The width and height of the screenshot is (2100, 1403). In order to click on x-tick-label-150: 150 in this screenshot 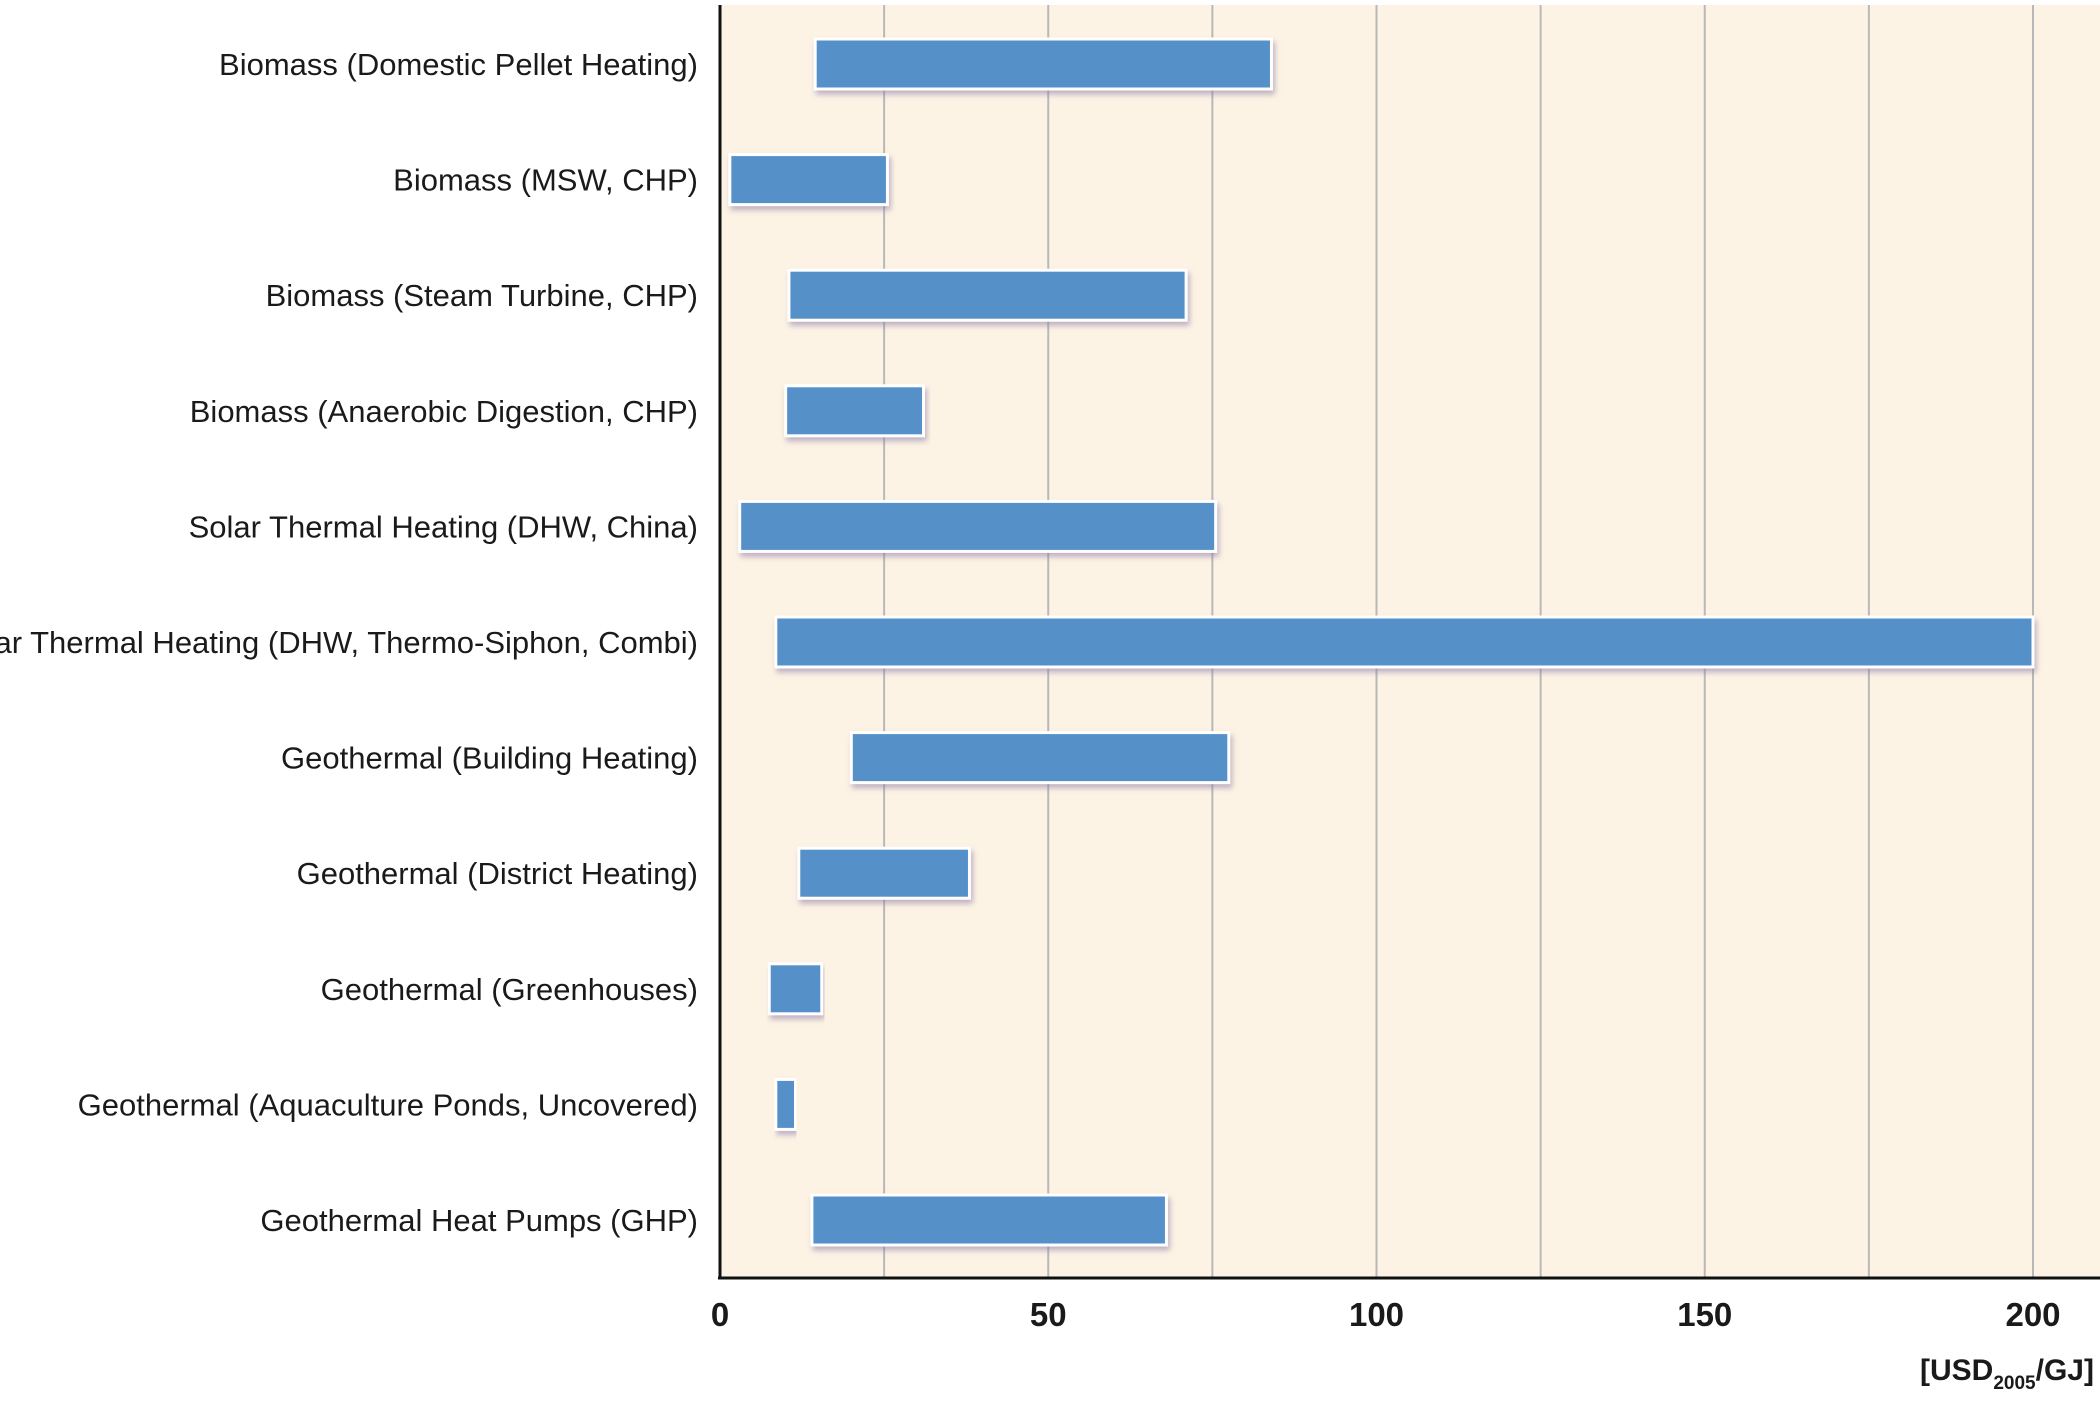, I will do `click(1704, 1314)`.